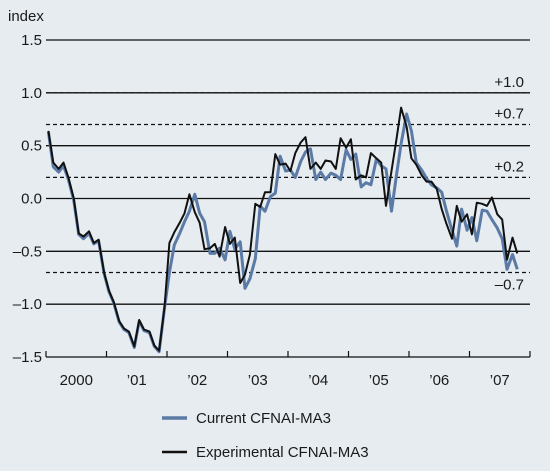 The width and height of the screenshot is (550, 471). What do you see at coordinates (318, 380) in the screenshot?
I see `x-tick-label: ’04` at bounding box center [318, 380].